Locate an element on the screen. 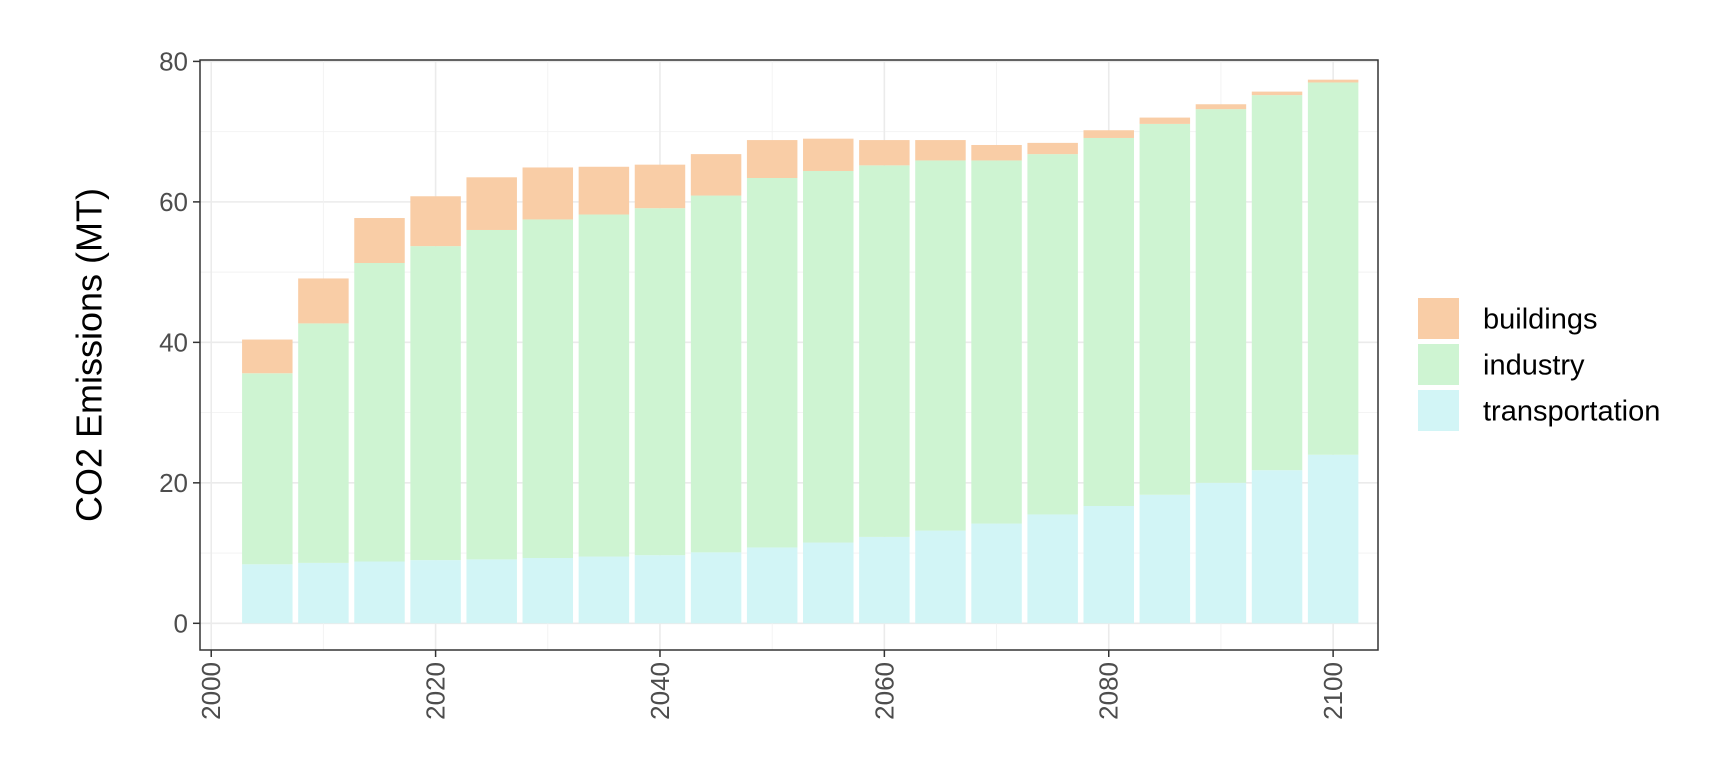  bar-transportation-2025 is located at coordinates (491, 591).